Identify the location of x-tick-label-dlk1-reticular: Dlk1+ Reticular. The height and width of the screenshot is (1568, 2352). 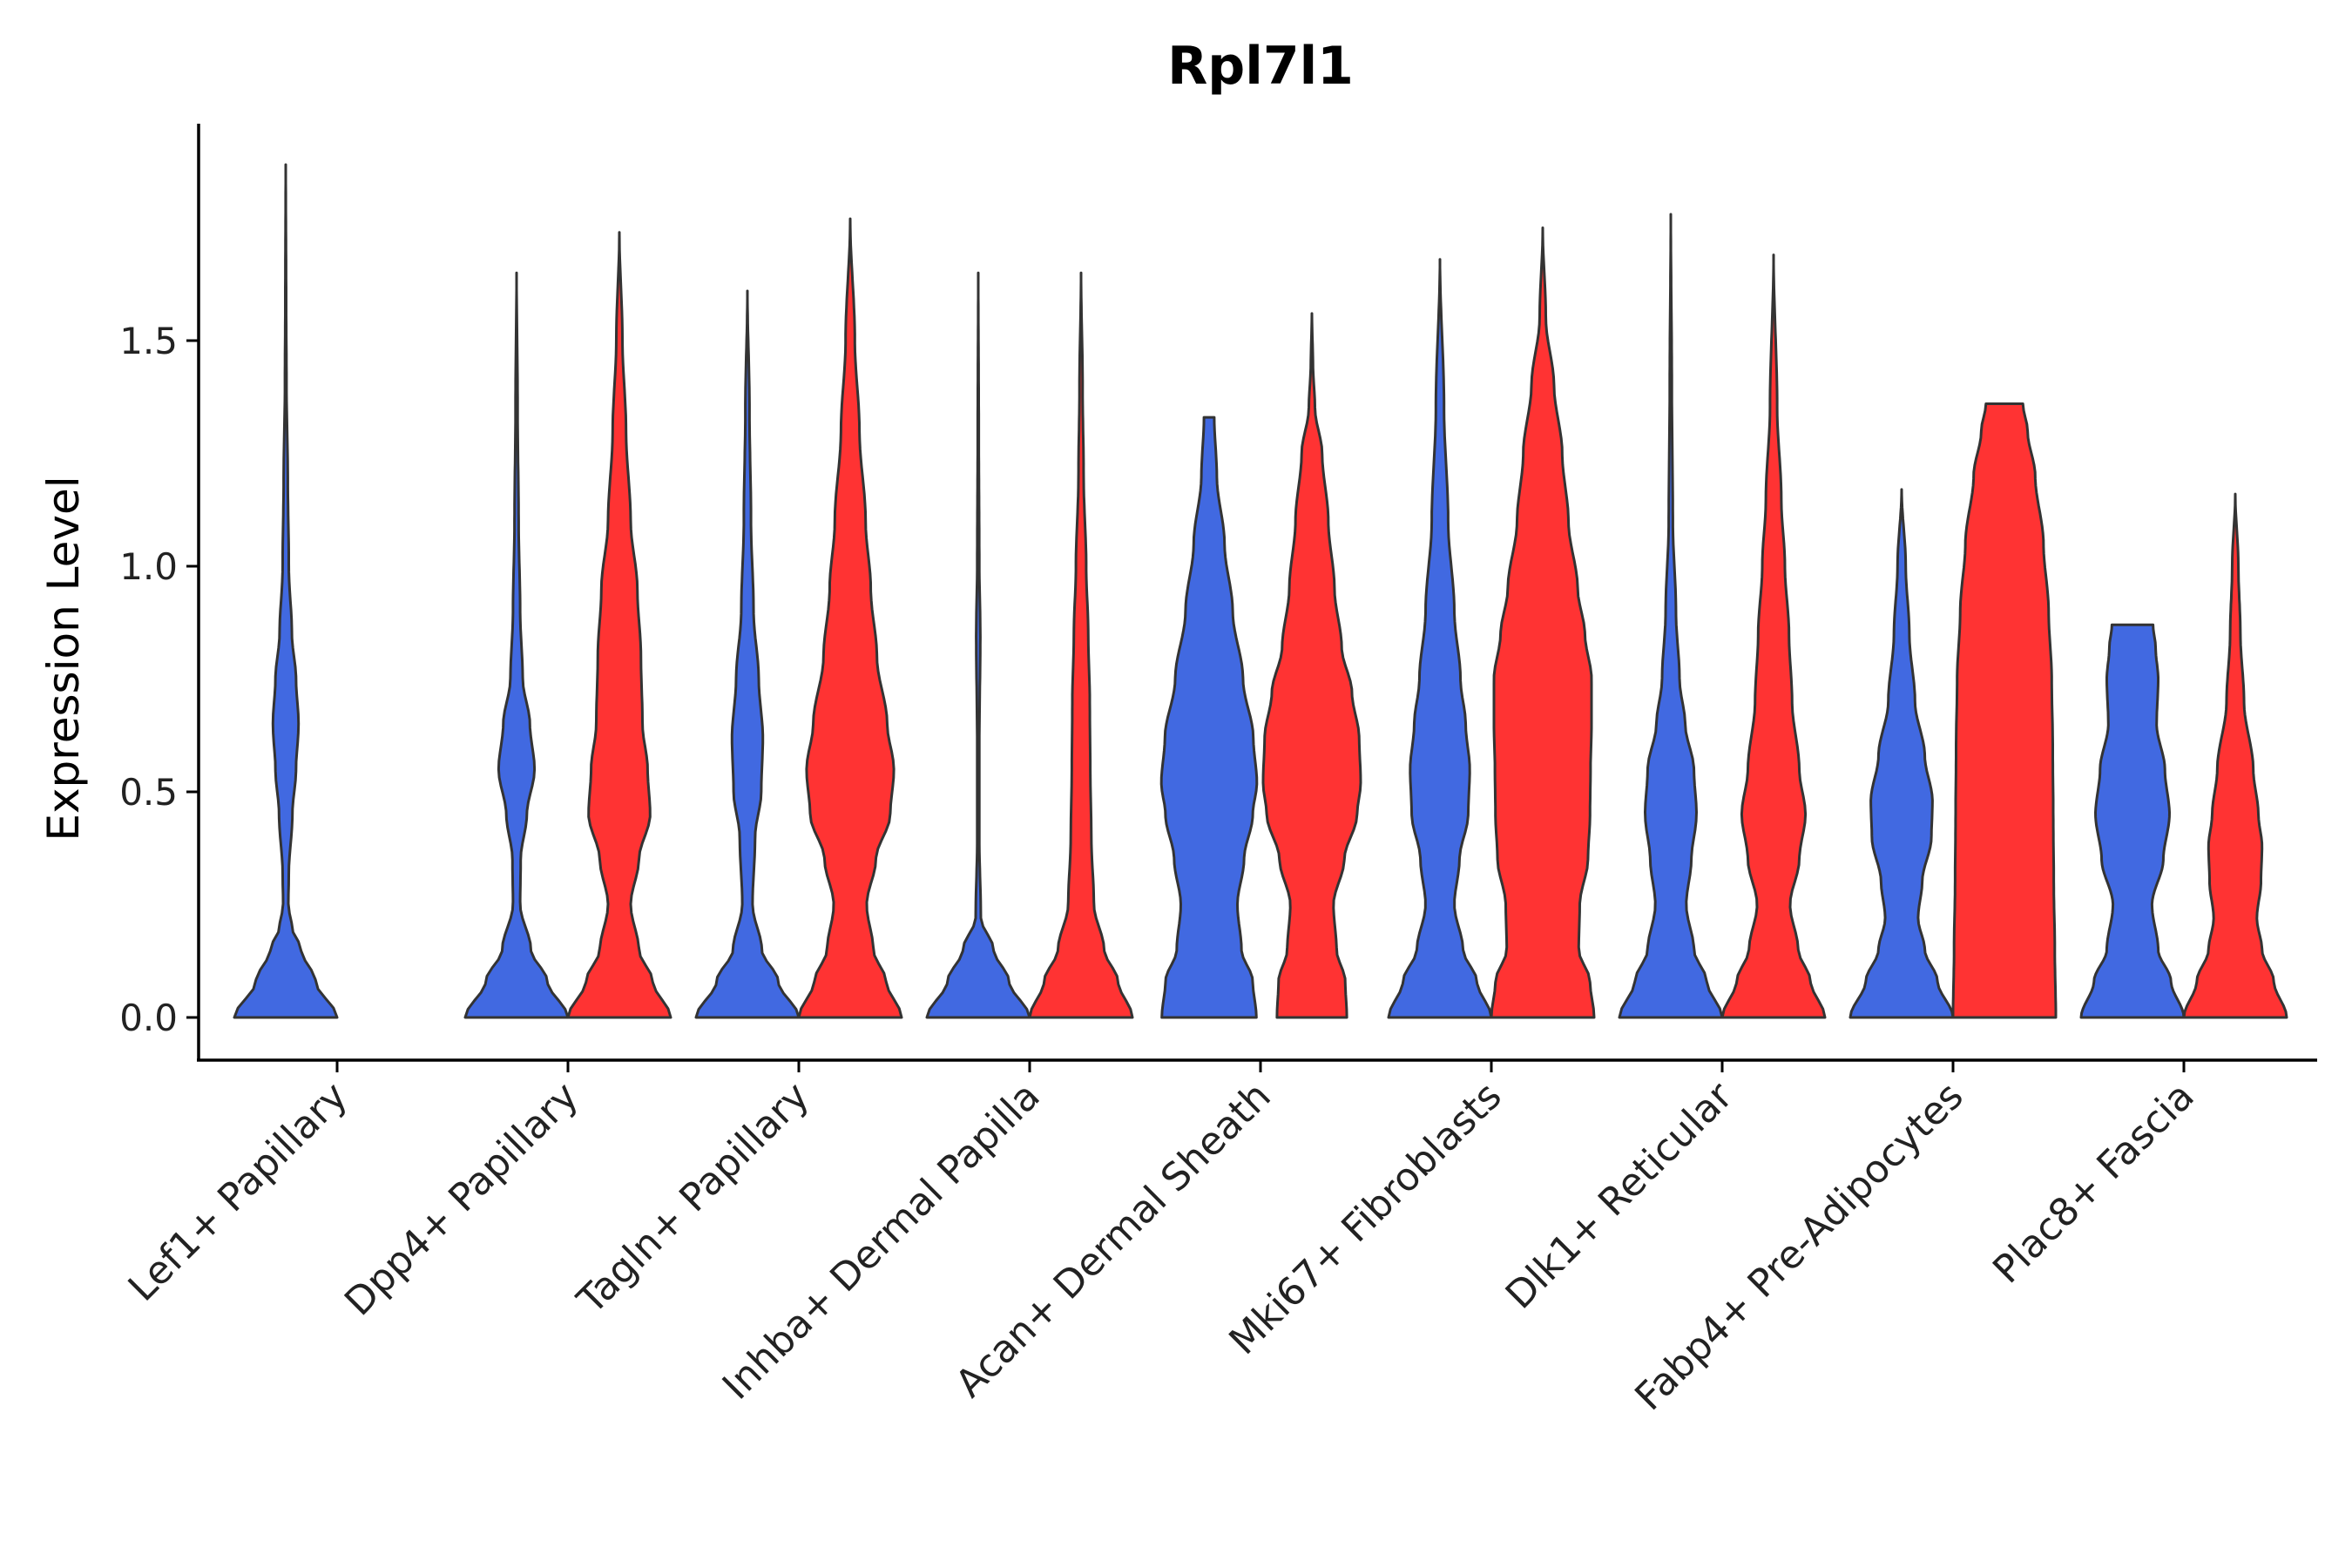
(1619, 1195).